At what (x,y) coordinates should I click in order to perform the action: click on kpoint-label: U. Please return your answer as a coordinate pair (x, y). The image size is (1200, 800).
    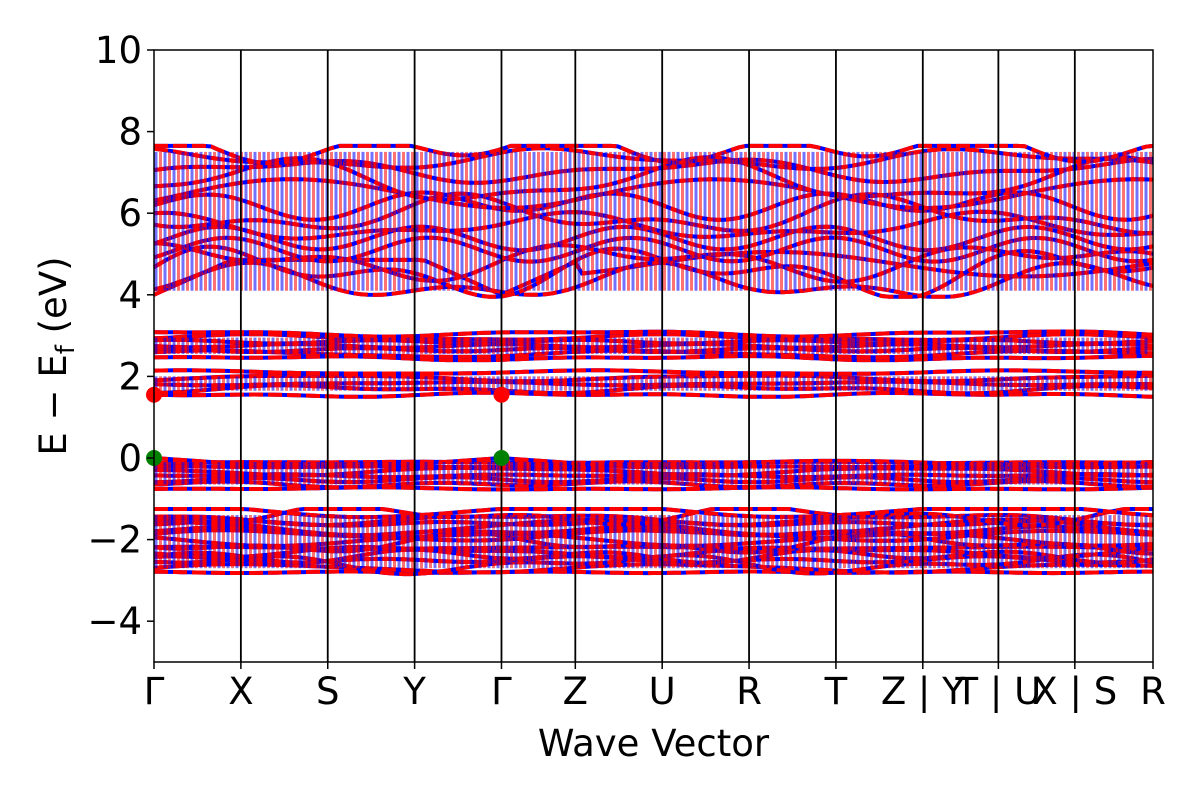
    Looking at the image, I should click on (662, 691).